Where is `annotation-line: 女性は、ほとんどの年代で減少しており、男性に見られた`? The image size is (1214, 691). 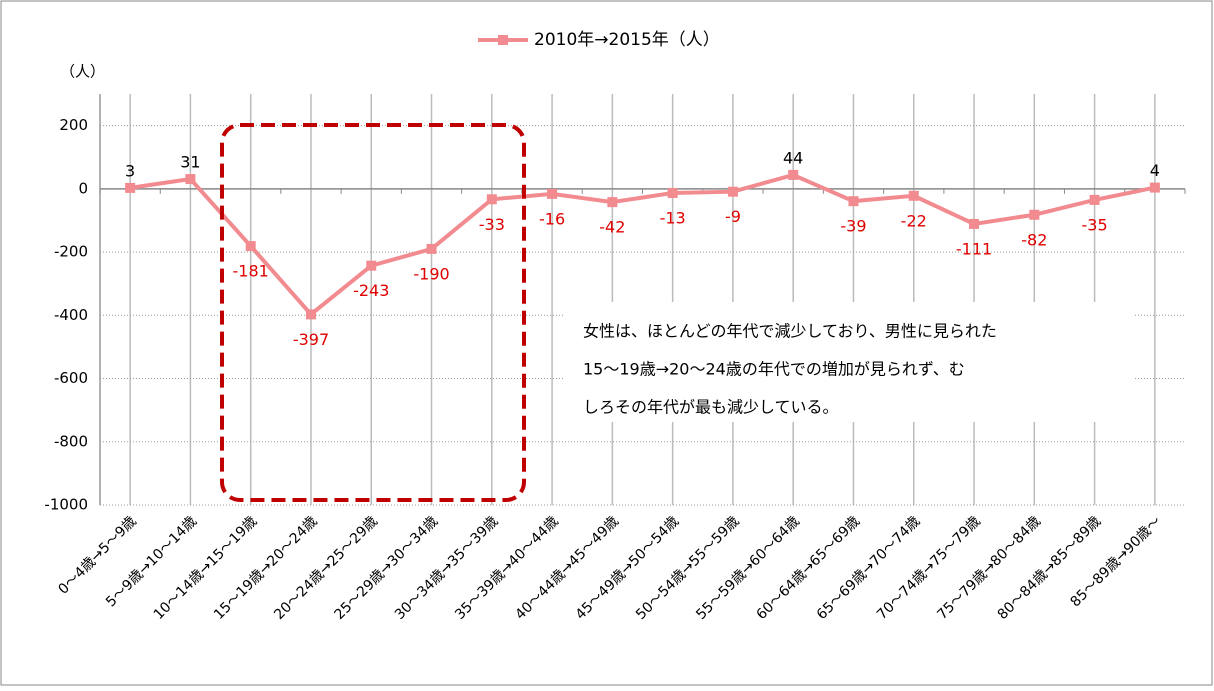 annotation-line: 女性は、ほとんどの年代で減少しており、男性に見られた is located at coordinates (790, 331).